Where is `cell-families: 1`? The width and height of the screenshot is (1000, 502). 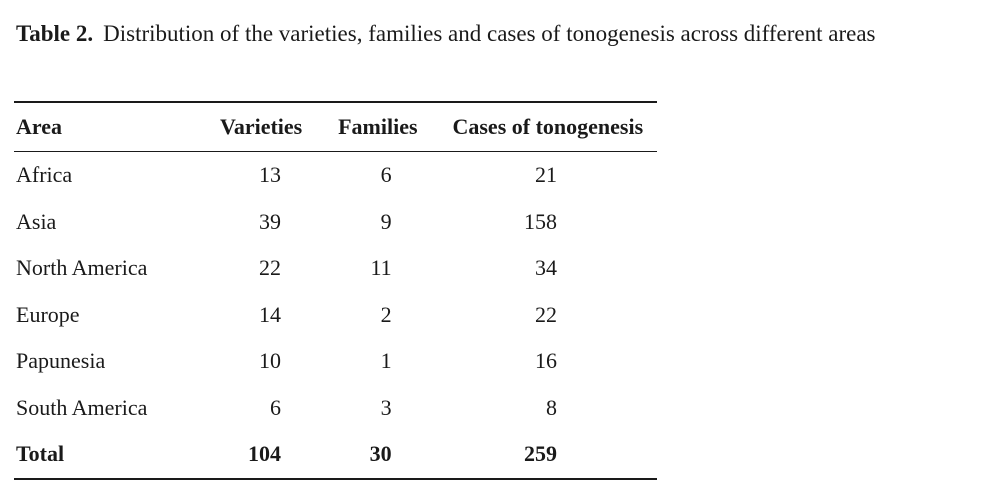 cell-families: 1 is located at coordinates (386, 361).